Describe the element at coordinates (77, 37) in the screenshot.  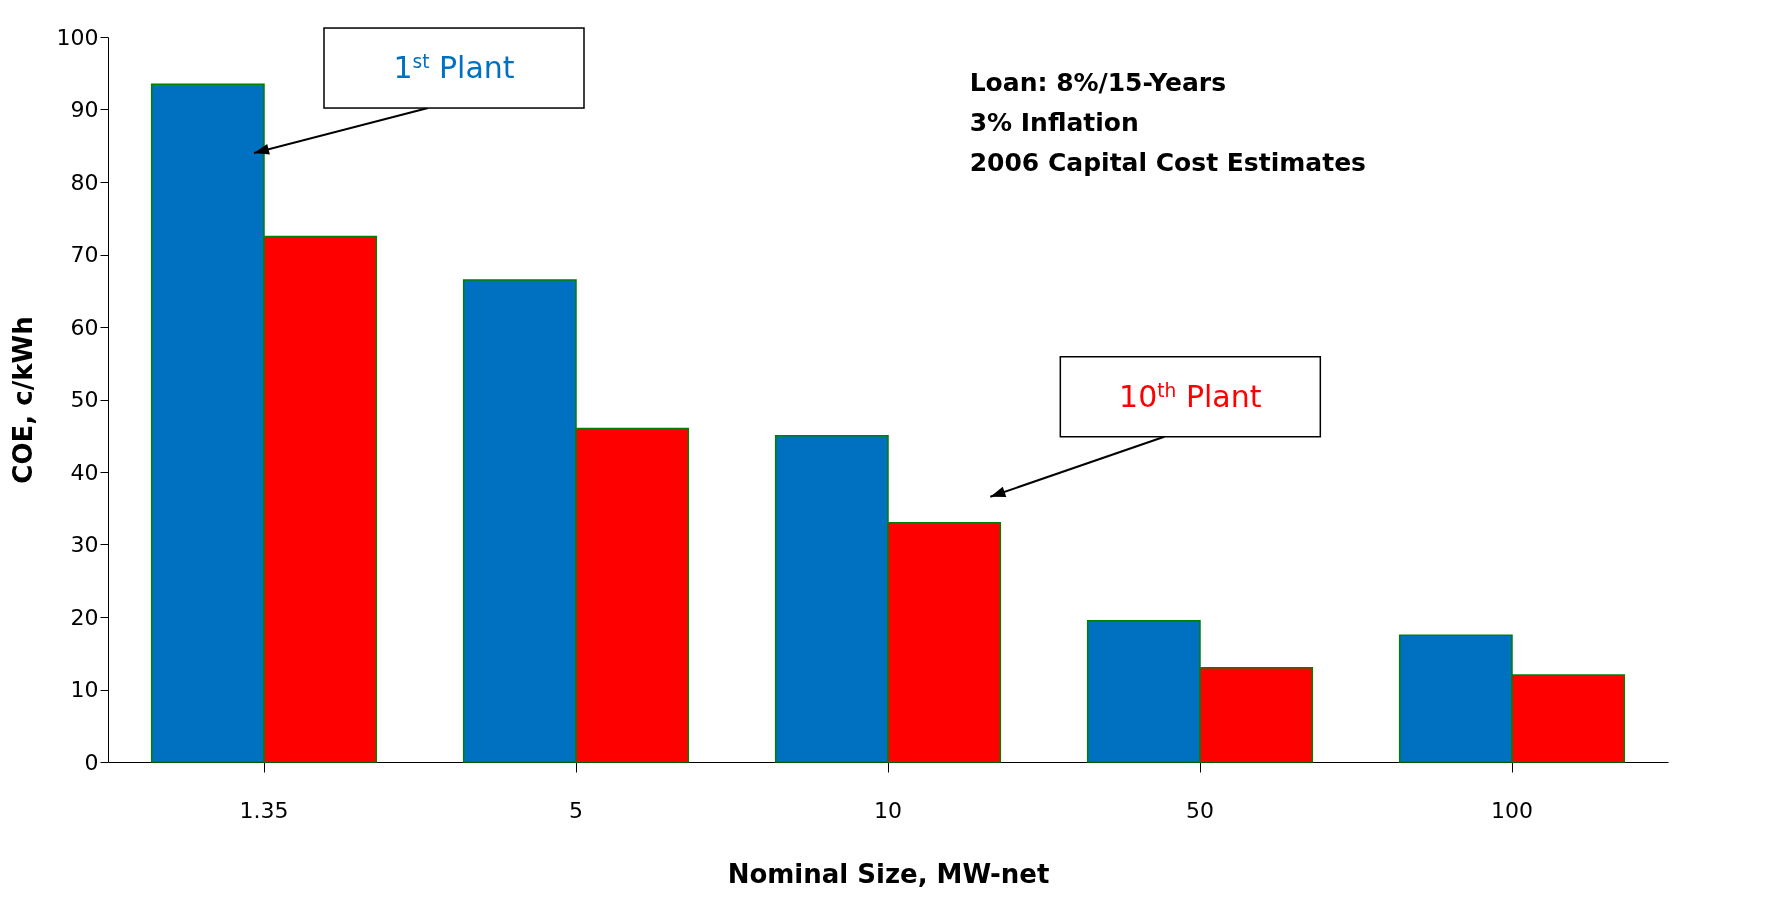
I see `y-tick-label: 100` at that location.